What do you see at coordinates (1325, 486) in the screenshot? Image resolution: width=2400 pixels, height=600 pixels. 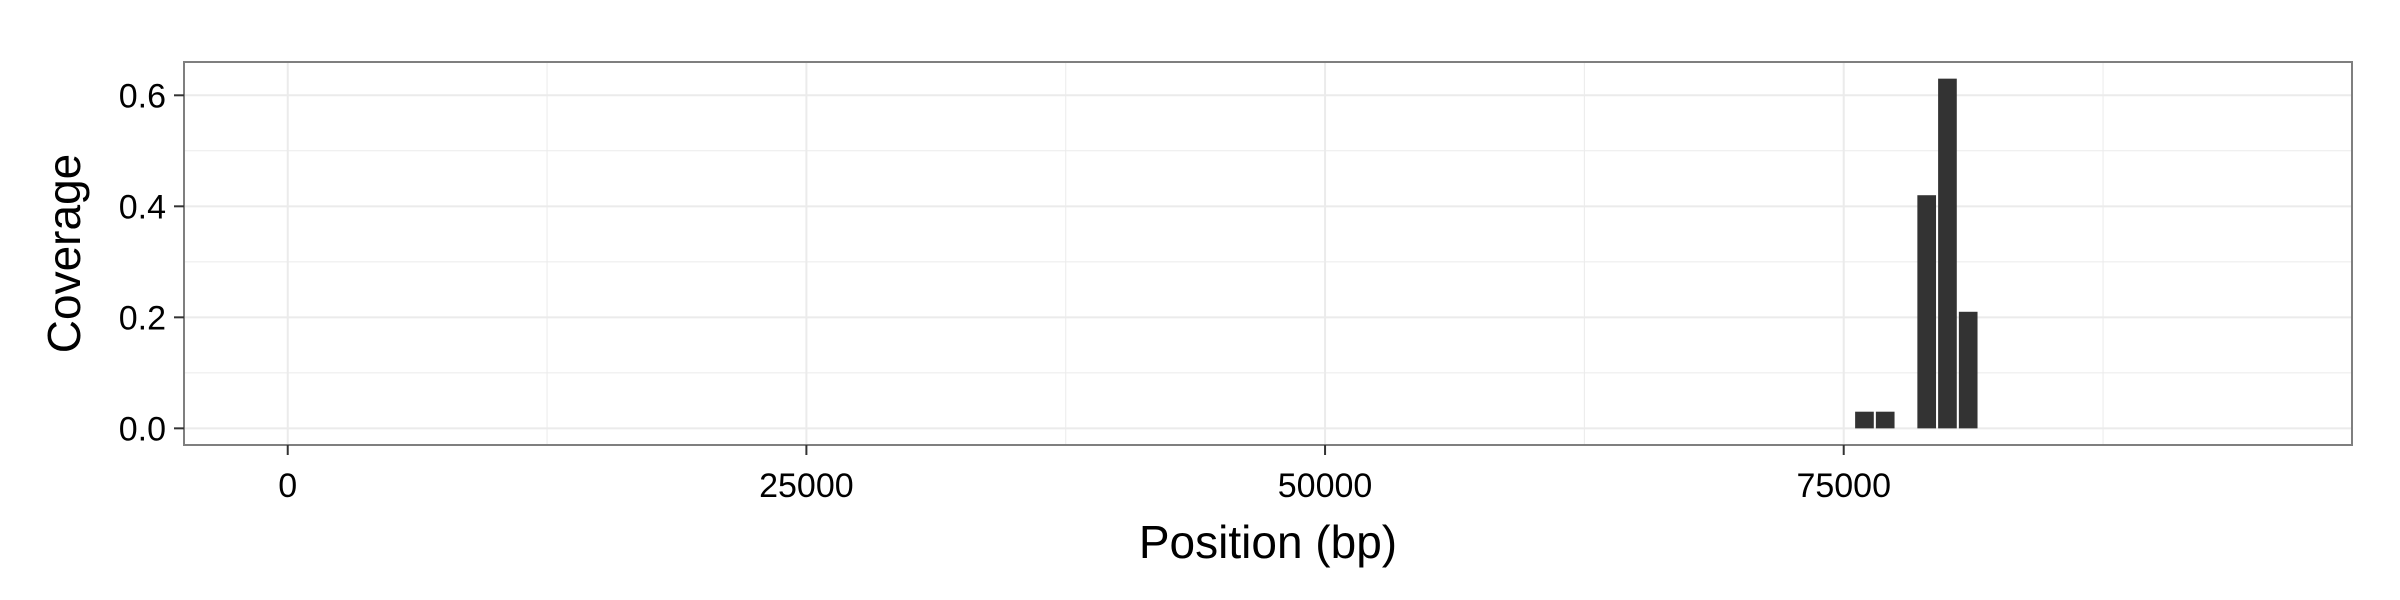 I see `x-tick-label: 50000` at bounding box center [1325, 486].